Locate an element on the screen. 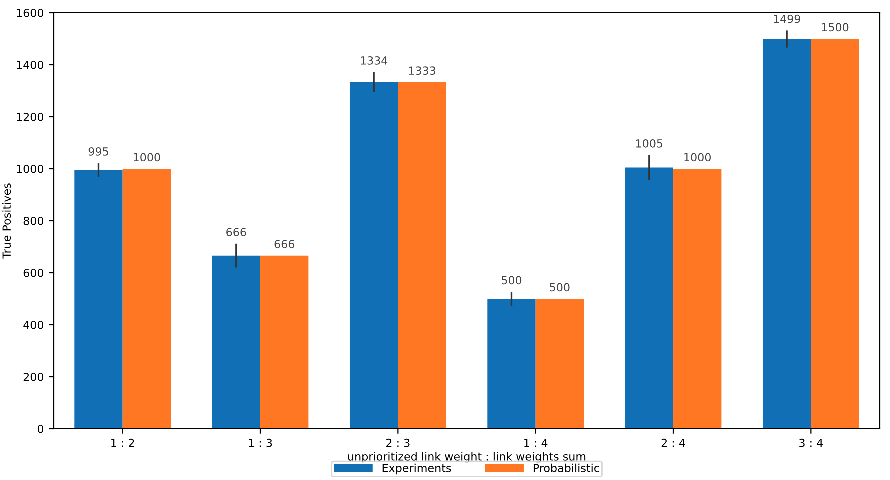 The image size is (890, 480). x-tick-label: 1 : 4 is located at coordinates (536, 443).